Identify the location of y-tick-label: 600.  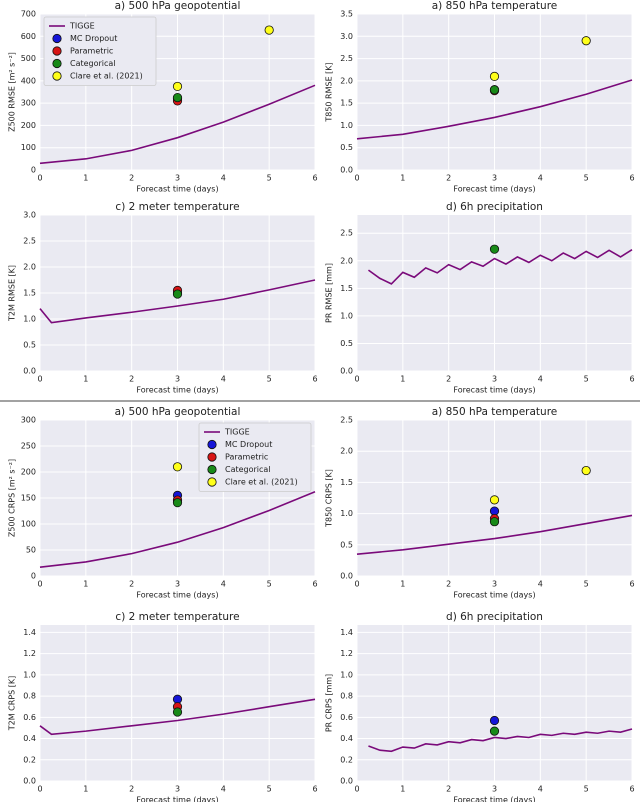
(28, 36).